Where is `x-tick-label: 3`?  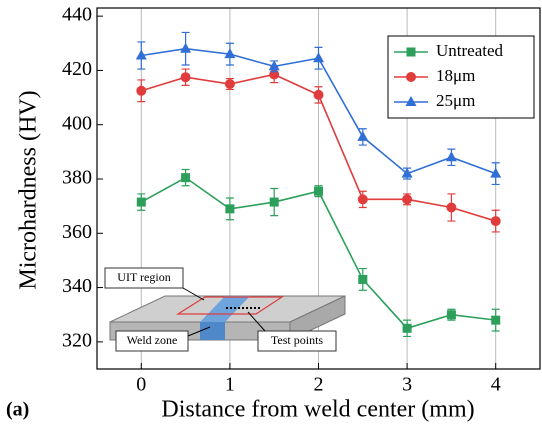
x-tick-label: 3 is located at coordinates (407, 385).